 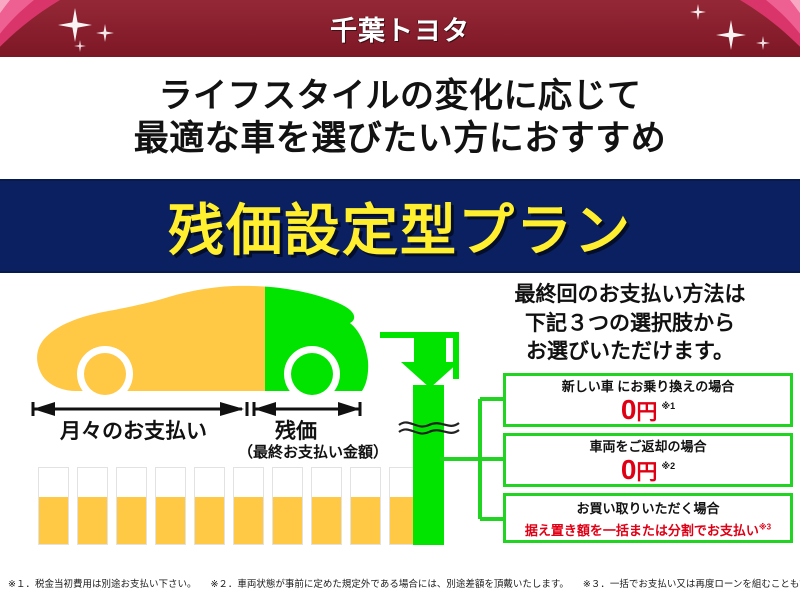 What do you see at coordinates (428, 465) in the screenshot?
I see `residual-bar` at bounding box center [428, 465].